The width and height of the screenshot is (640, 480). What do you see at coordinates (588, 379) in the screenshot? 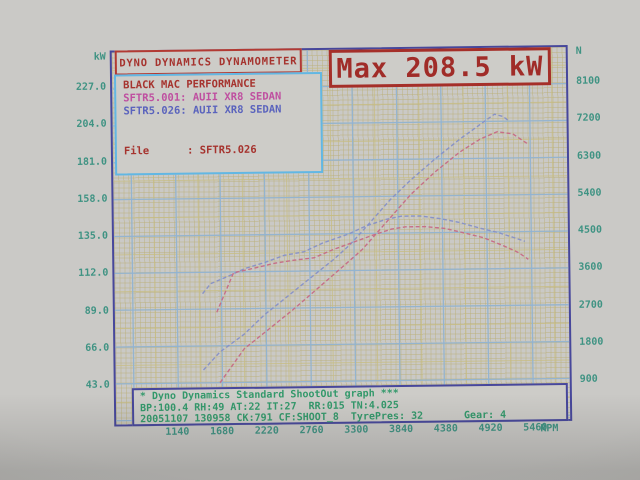
I see `right-axis-tick-label: 900` at bounding box center [588, 379].